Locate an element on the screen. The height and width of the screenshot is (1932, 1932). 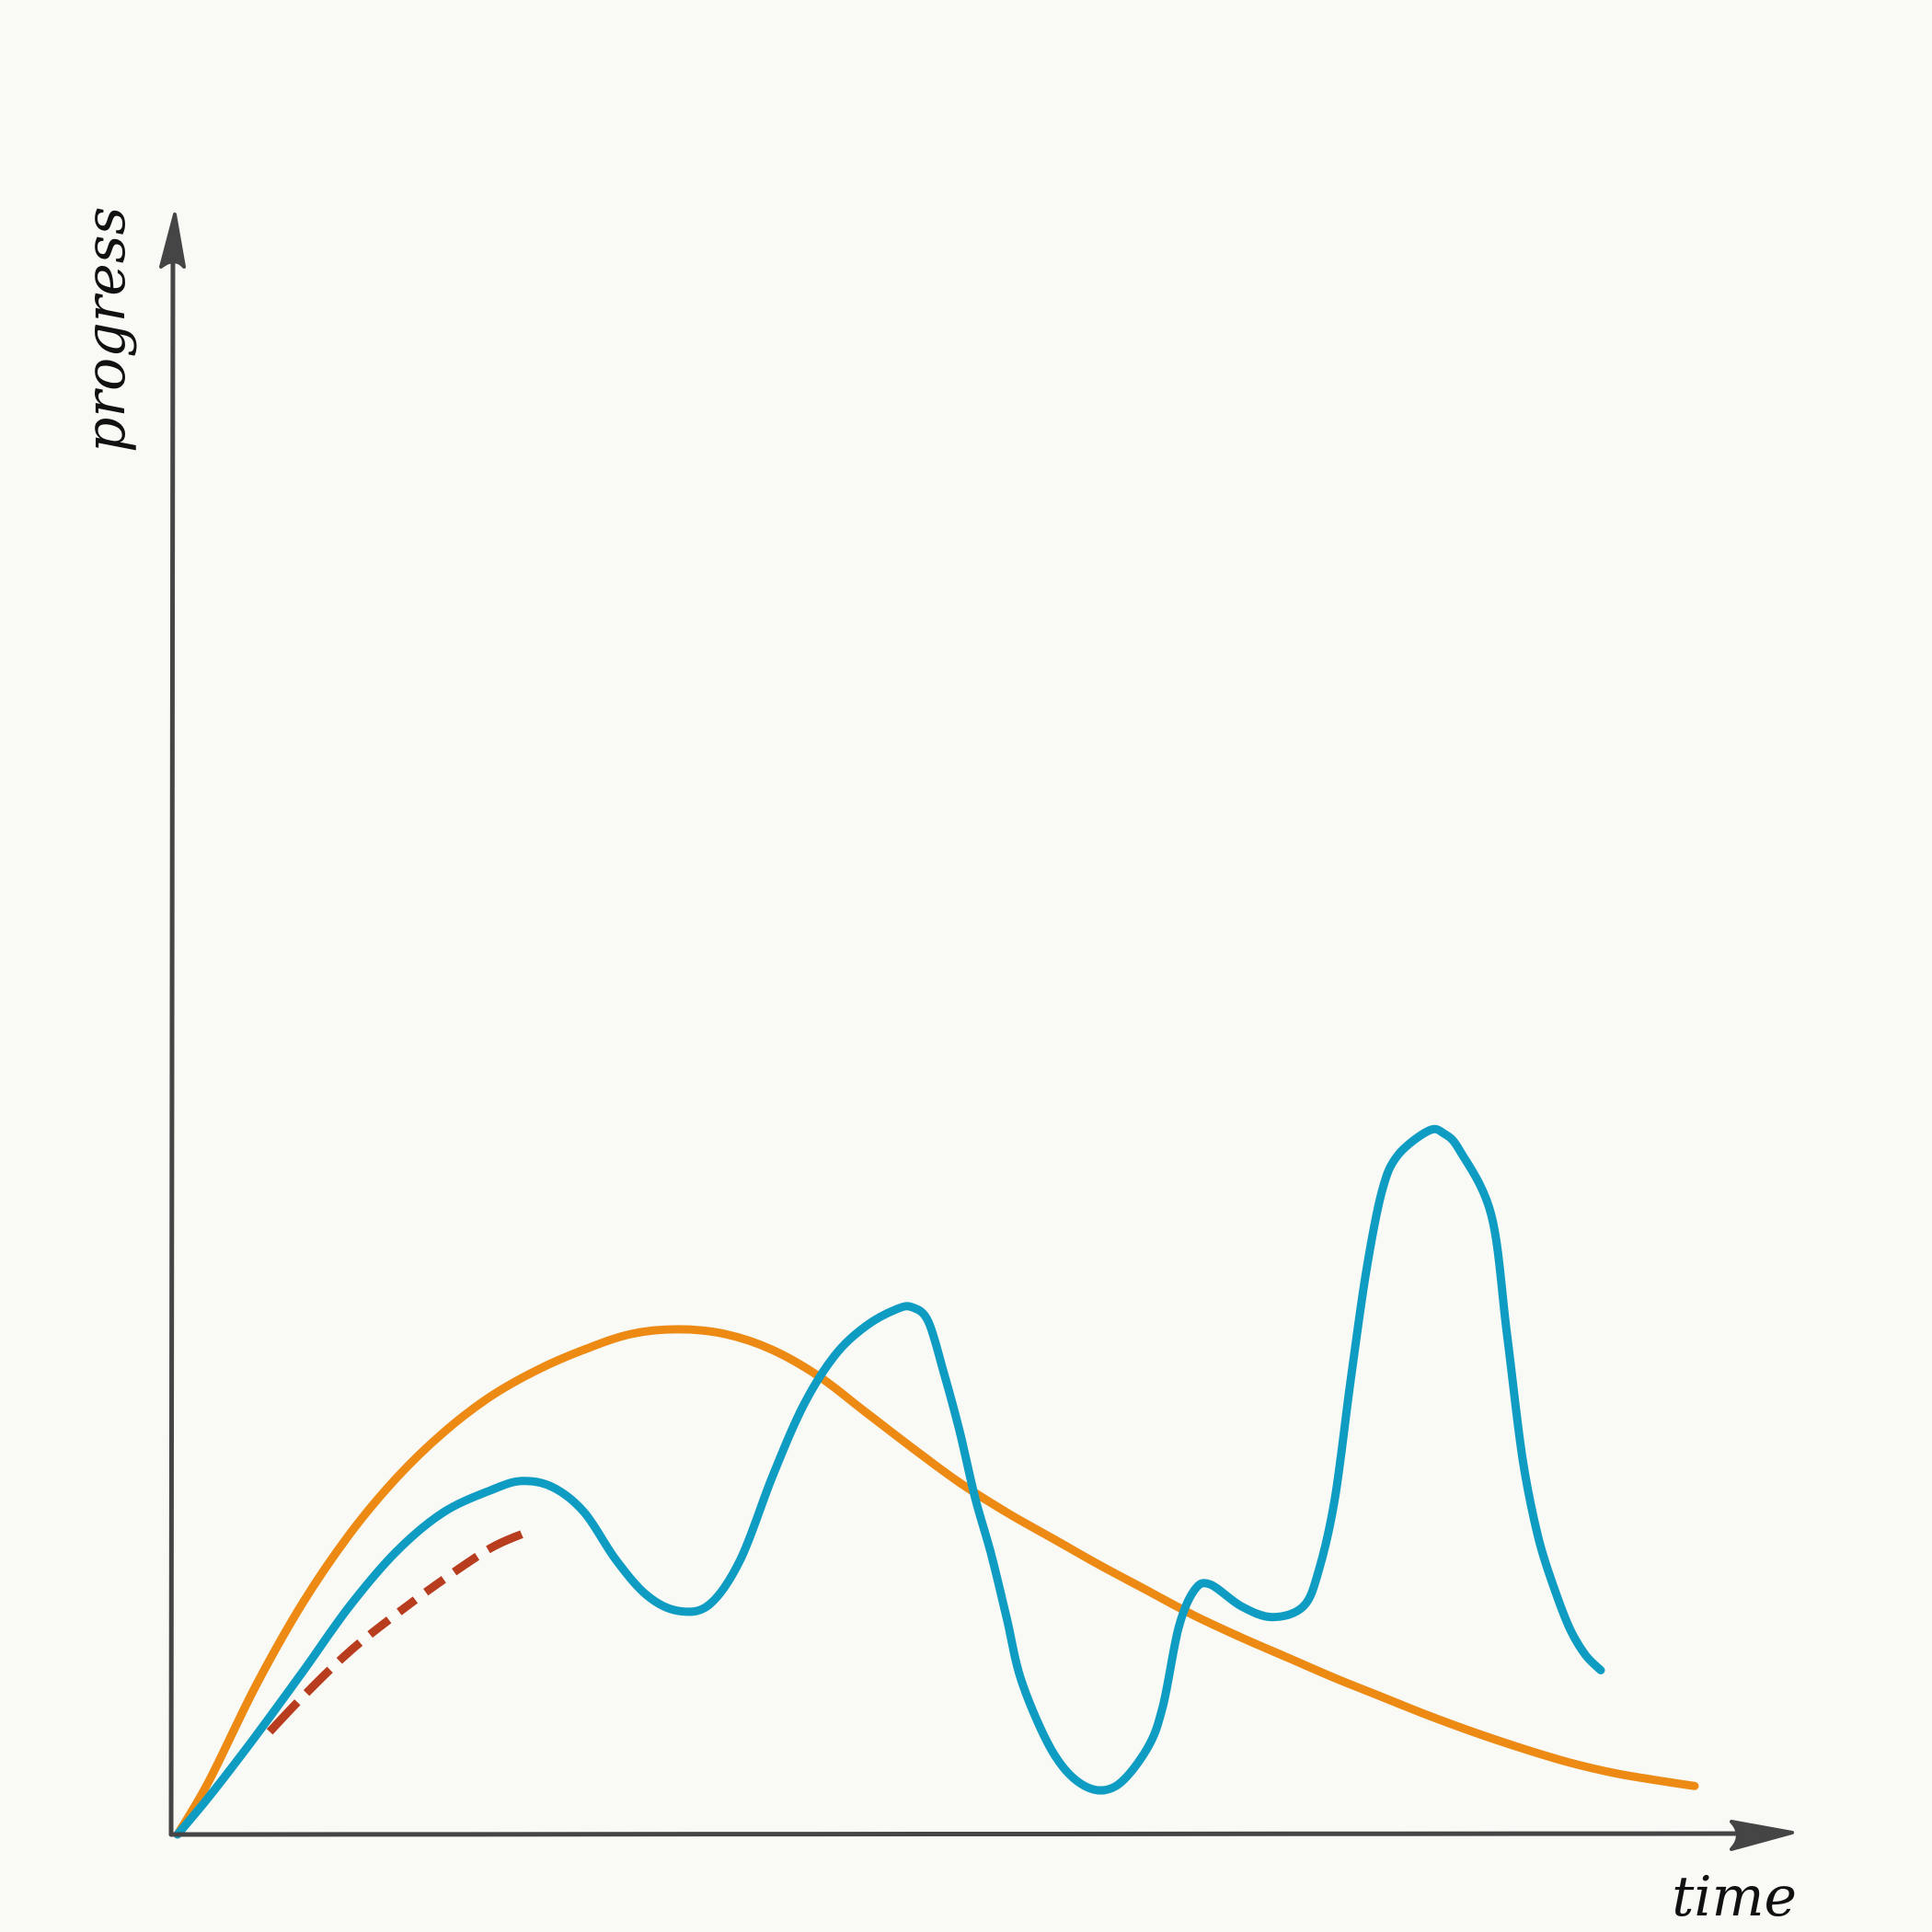
series-line-red-dashed is located at coordinates (348, 1683).